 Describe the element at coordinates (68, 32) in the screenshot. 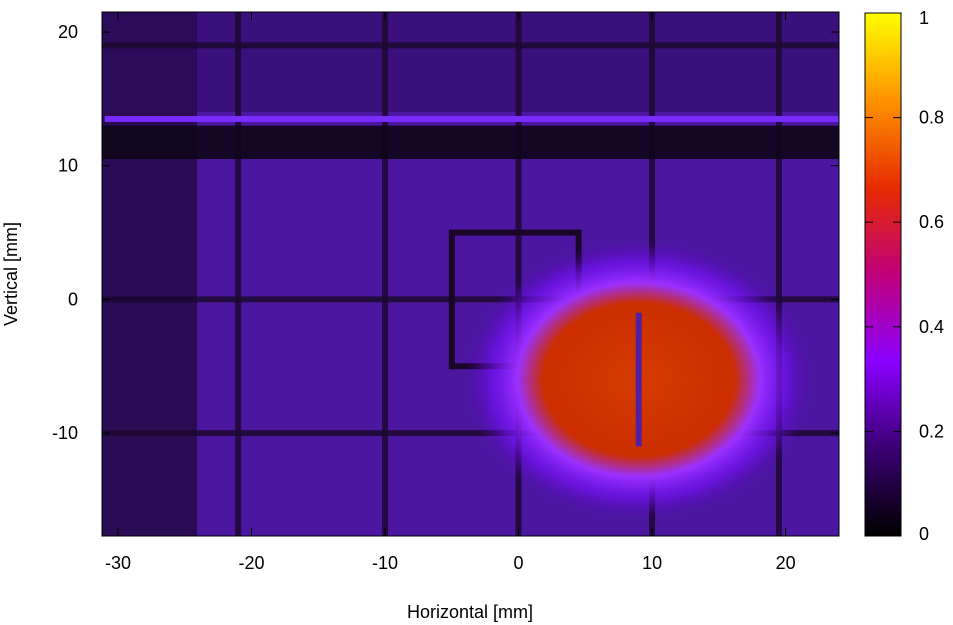

I see `y-tick-label: 20` at that location.